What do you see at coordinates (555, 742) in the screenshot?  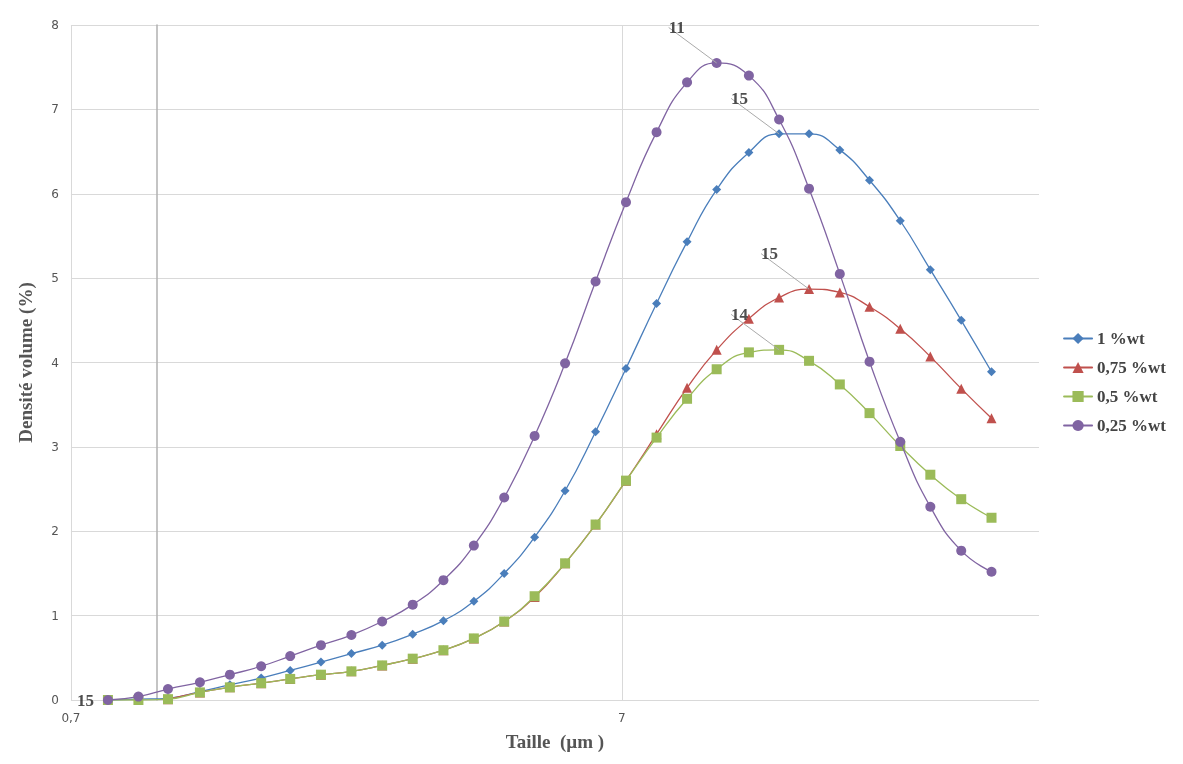 I see `x-axis-title: Taille (µm )` at bounding box center [555, 742].